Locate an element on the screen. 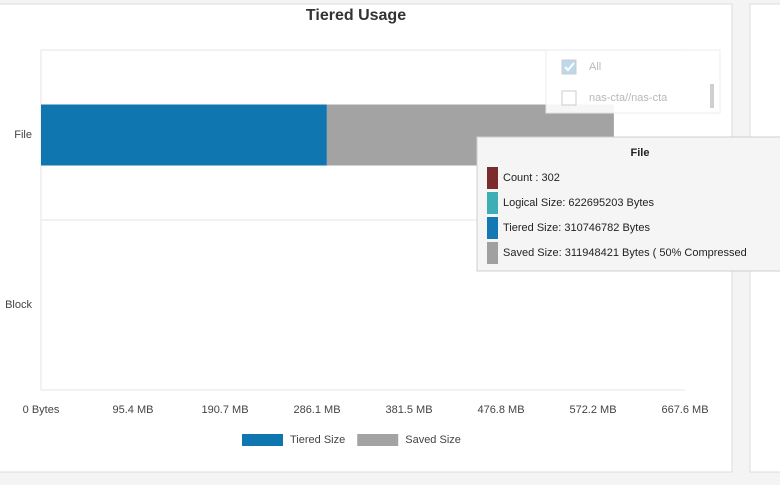 The height and width of the screenshot is (485, 780). tooltip-box is located at coordinates (628, 204).